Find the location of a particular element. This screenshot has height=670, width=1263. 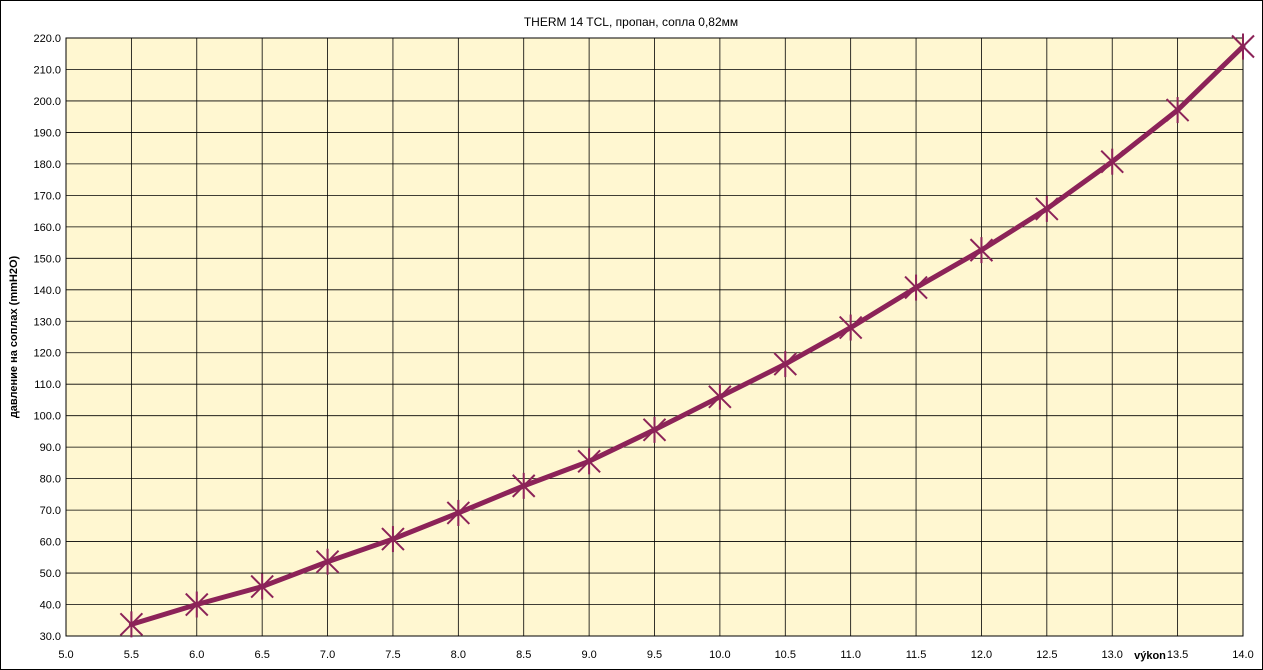

y-tick-label: 180.0 is located at coordinates (47, 165).